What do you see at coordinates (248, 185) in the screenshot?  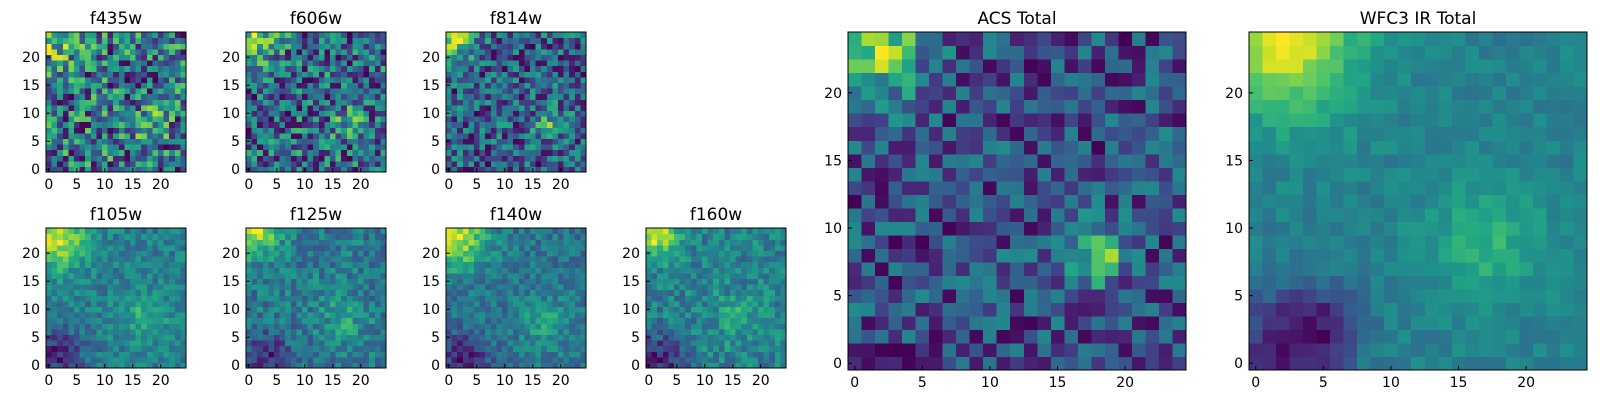 I see `x-tick-label: 0` at bounding box center [248, 185].